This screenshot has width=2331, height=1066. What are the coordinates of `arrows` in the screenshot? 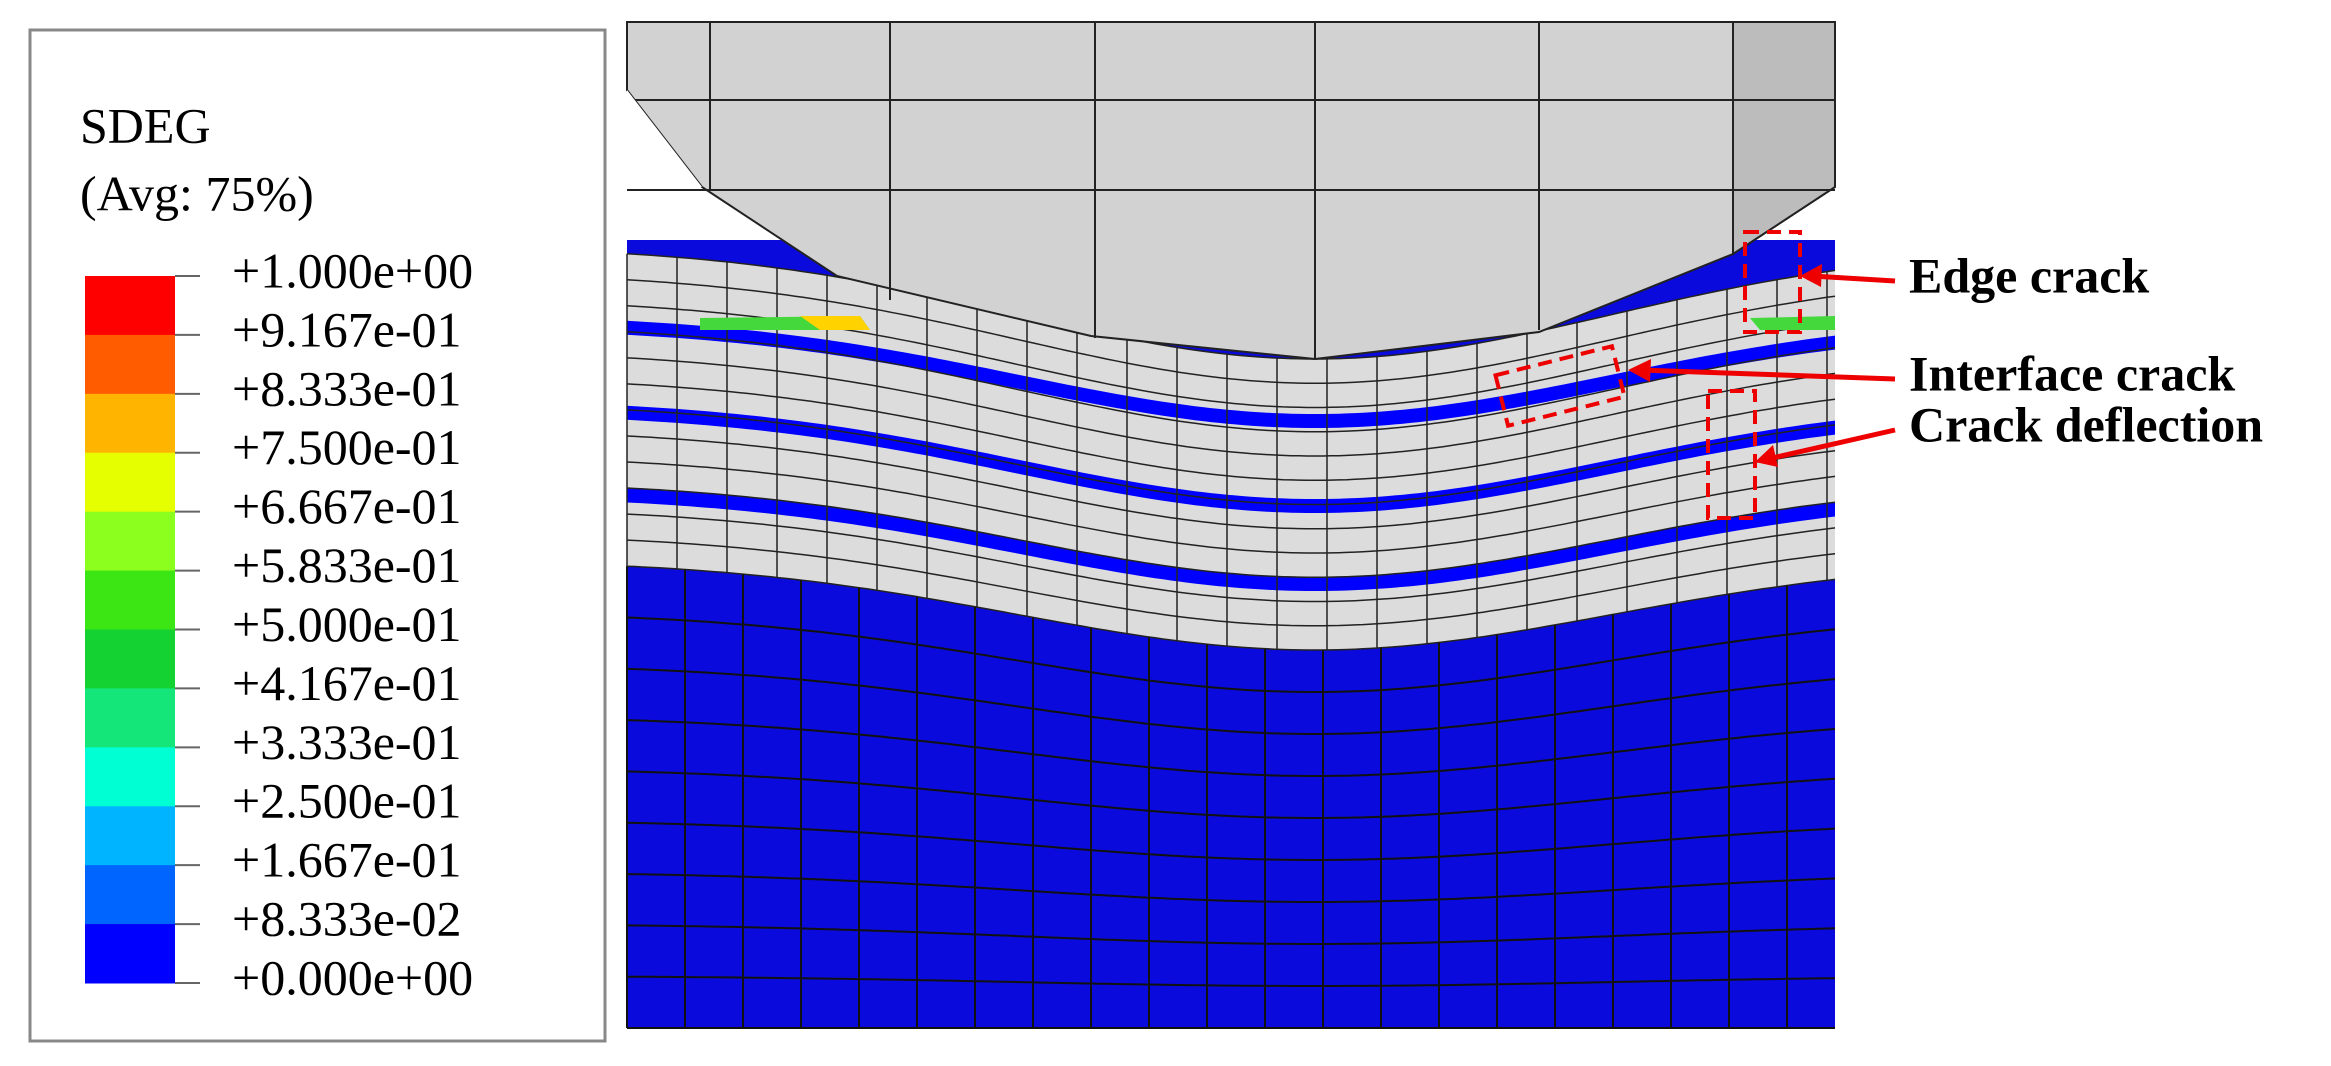 It's located at (1767, 367).